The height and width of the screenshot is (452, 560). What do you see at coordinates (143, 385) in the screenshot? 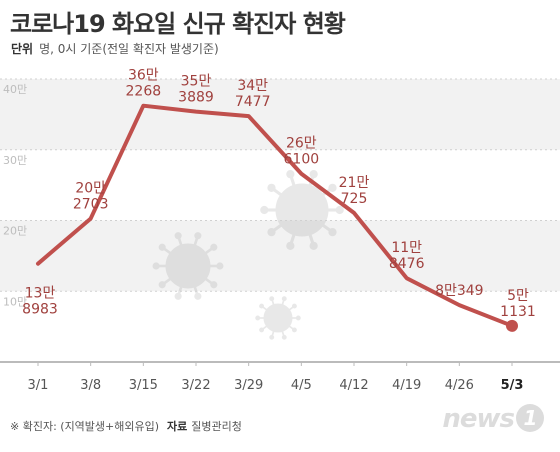
I see `x-tick-label: 3/15` at bounding box center [143, 385].